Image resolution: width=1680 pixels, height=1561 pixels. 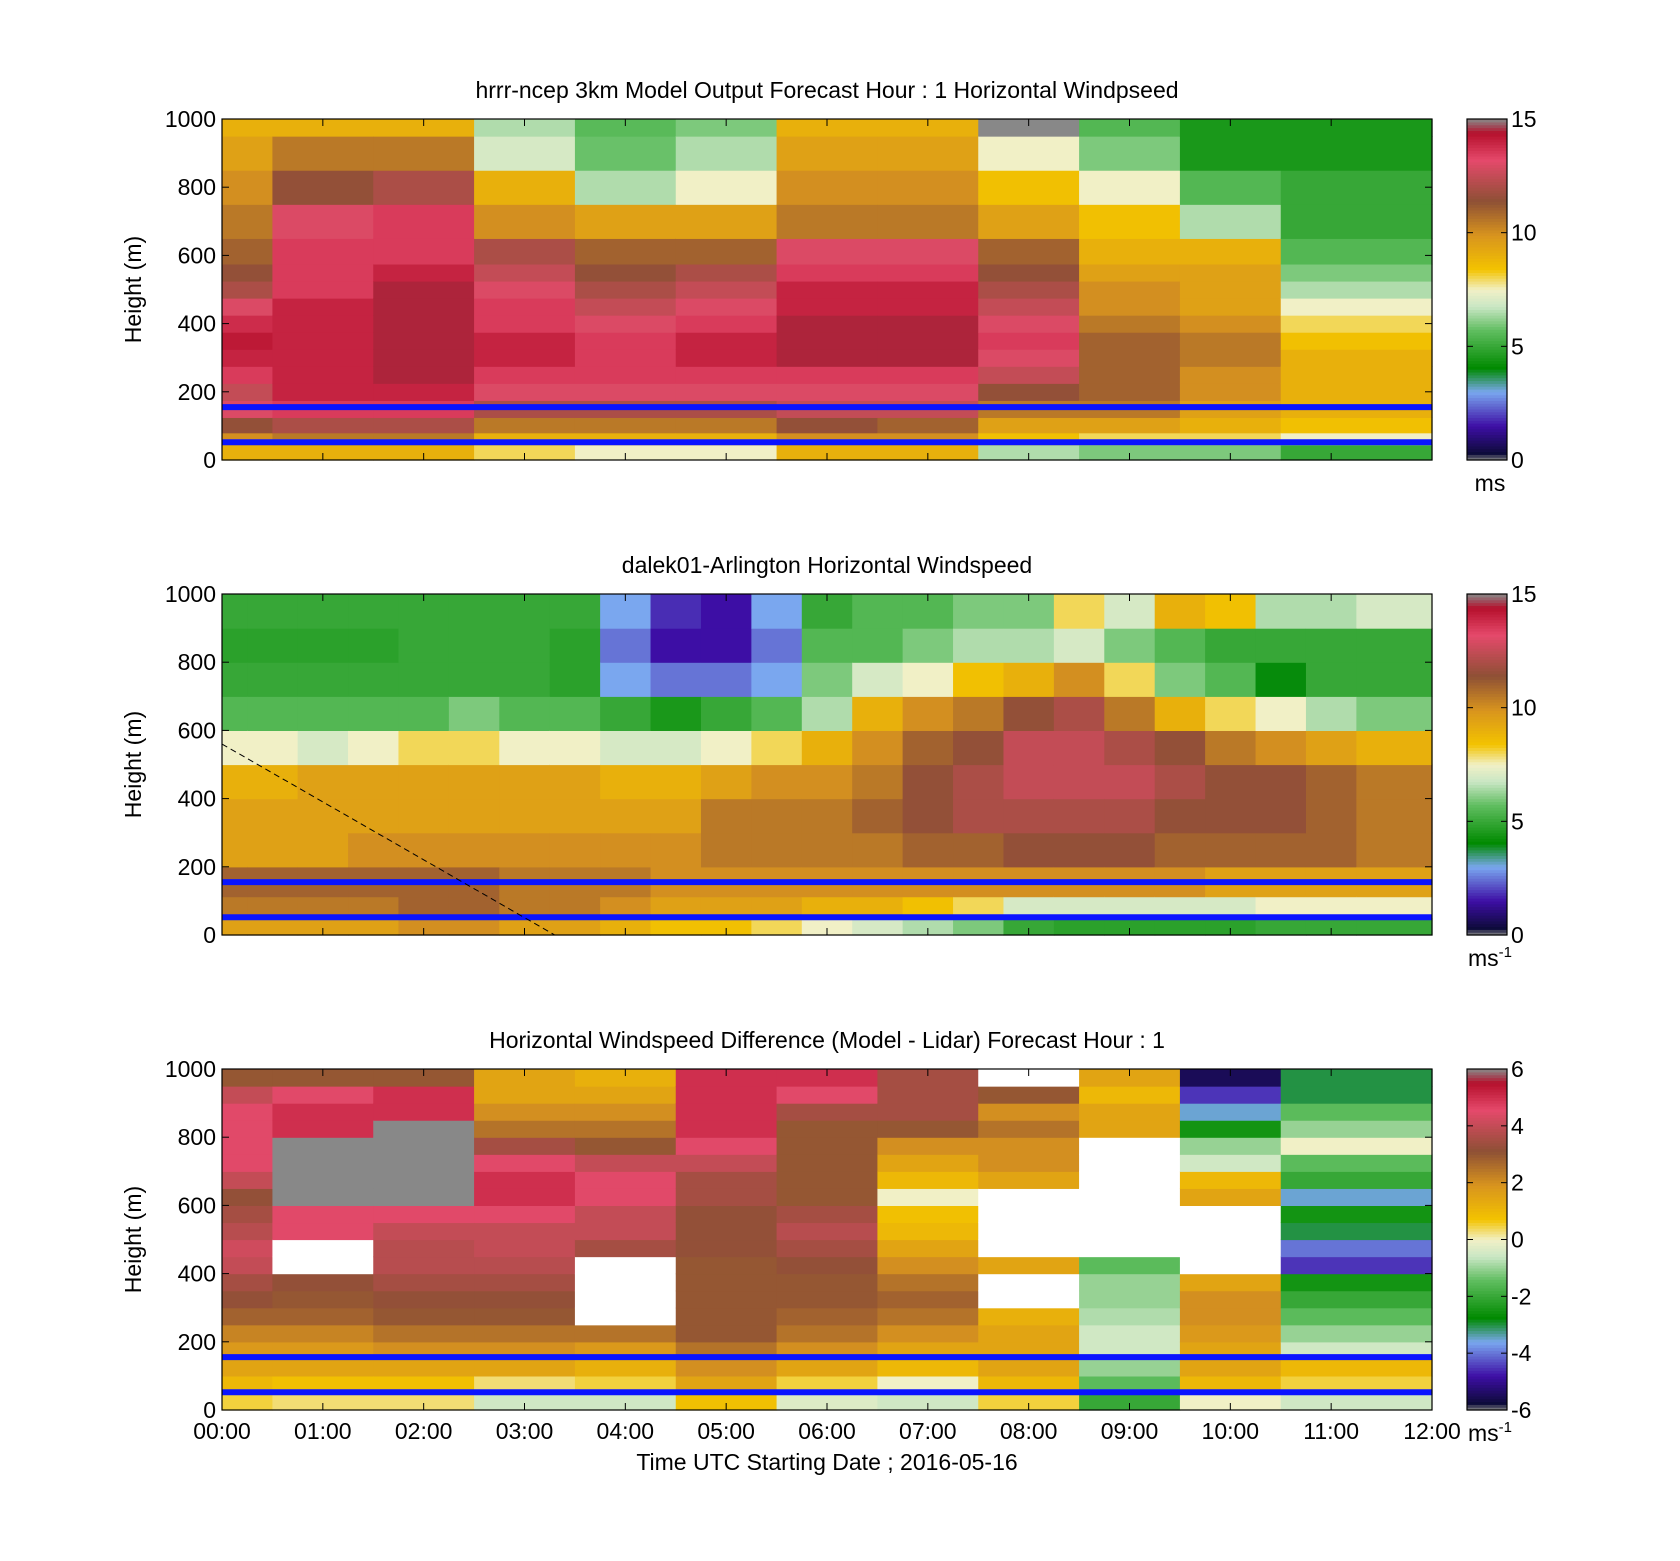 I want to click on y-axis-label: Height (m), so click(x=133, y=764).